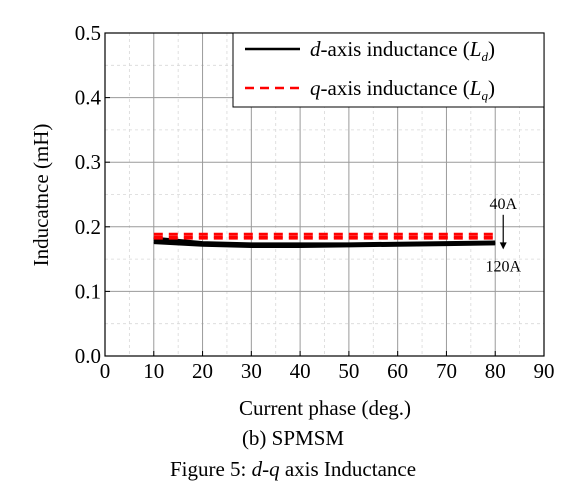  Describe the element at coordinates (257, 469) in the screenshot. I see `figure-caption-d: d` at that location.